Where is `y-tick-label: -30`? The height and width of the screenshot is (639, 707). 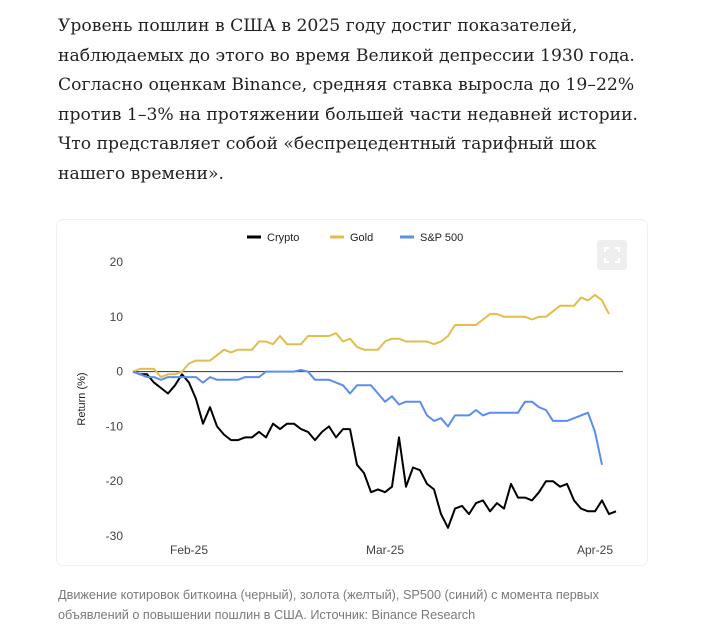 y-tick-label: -30 is located at coordinates (115, 536).